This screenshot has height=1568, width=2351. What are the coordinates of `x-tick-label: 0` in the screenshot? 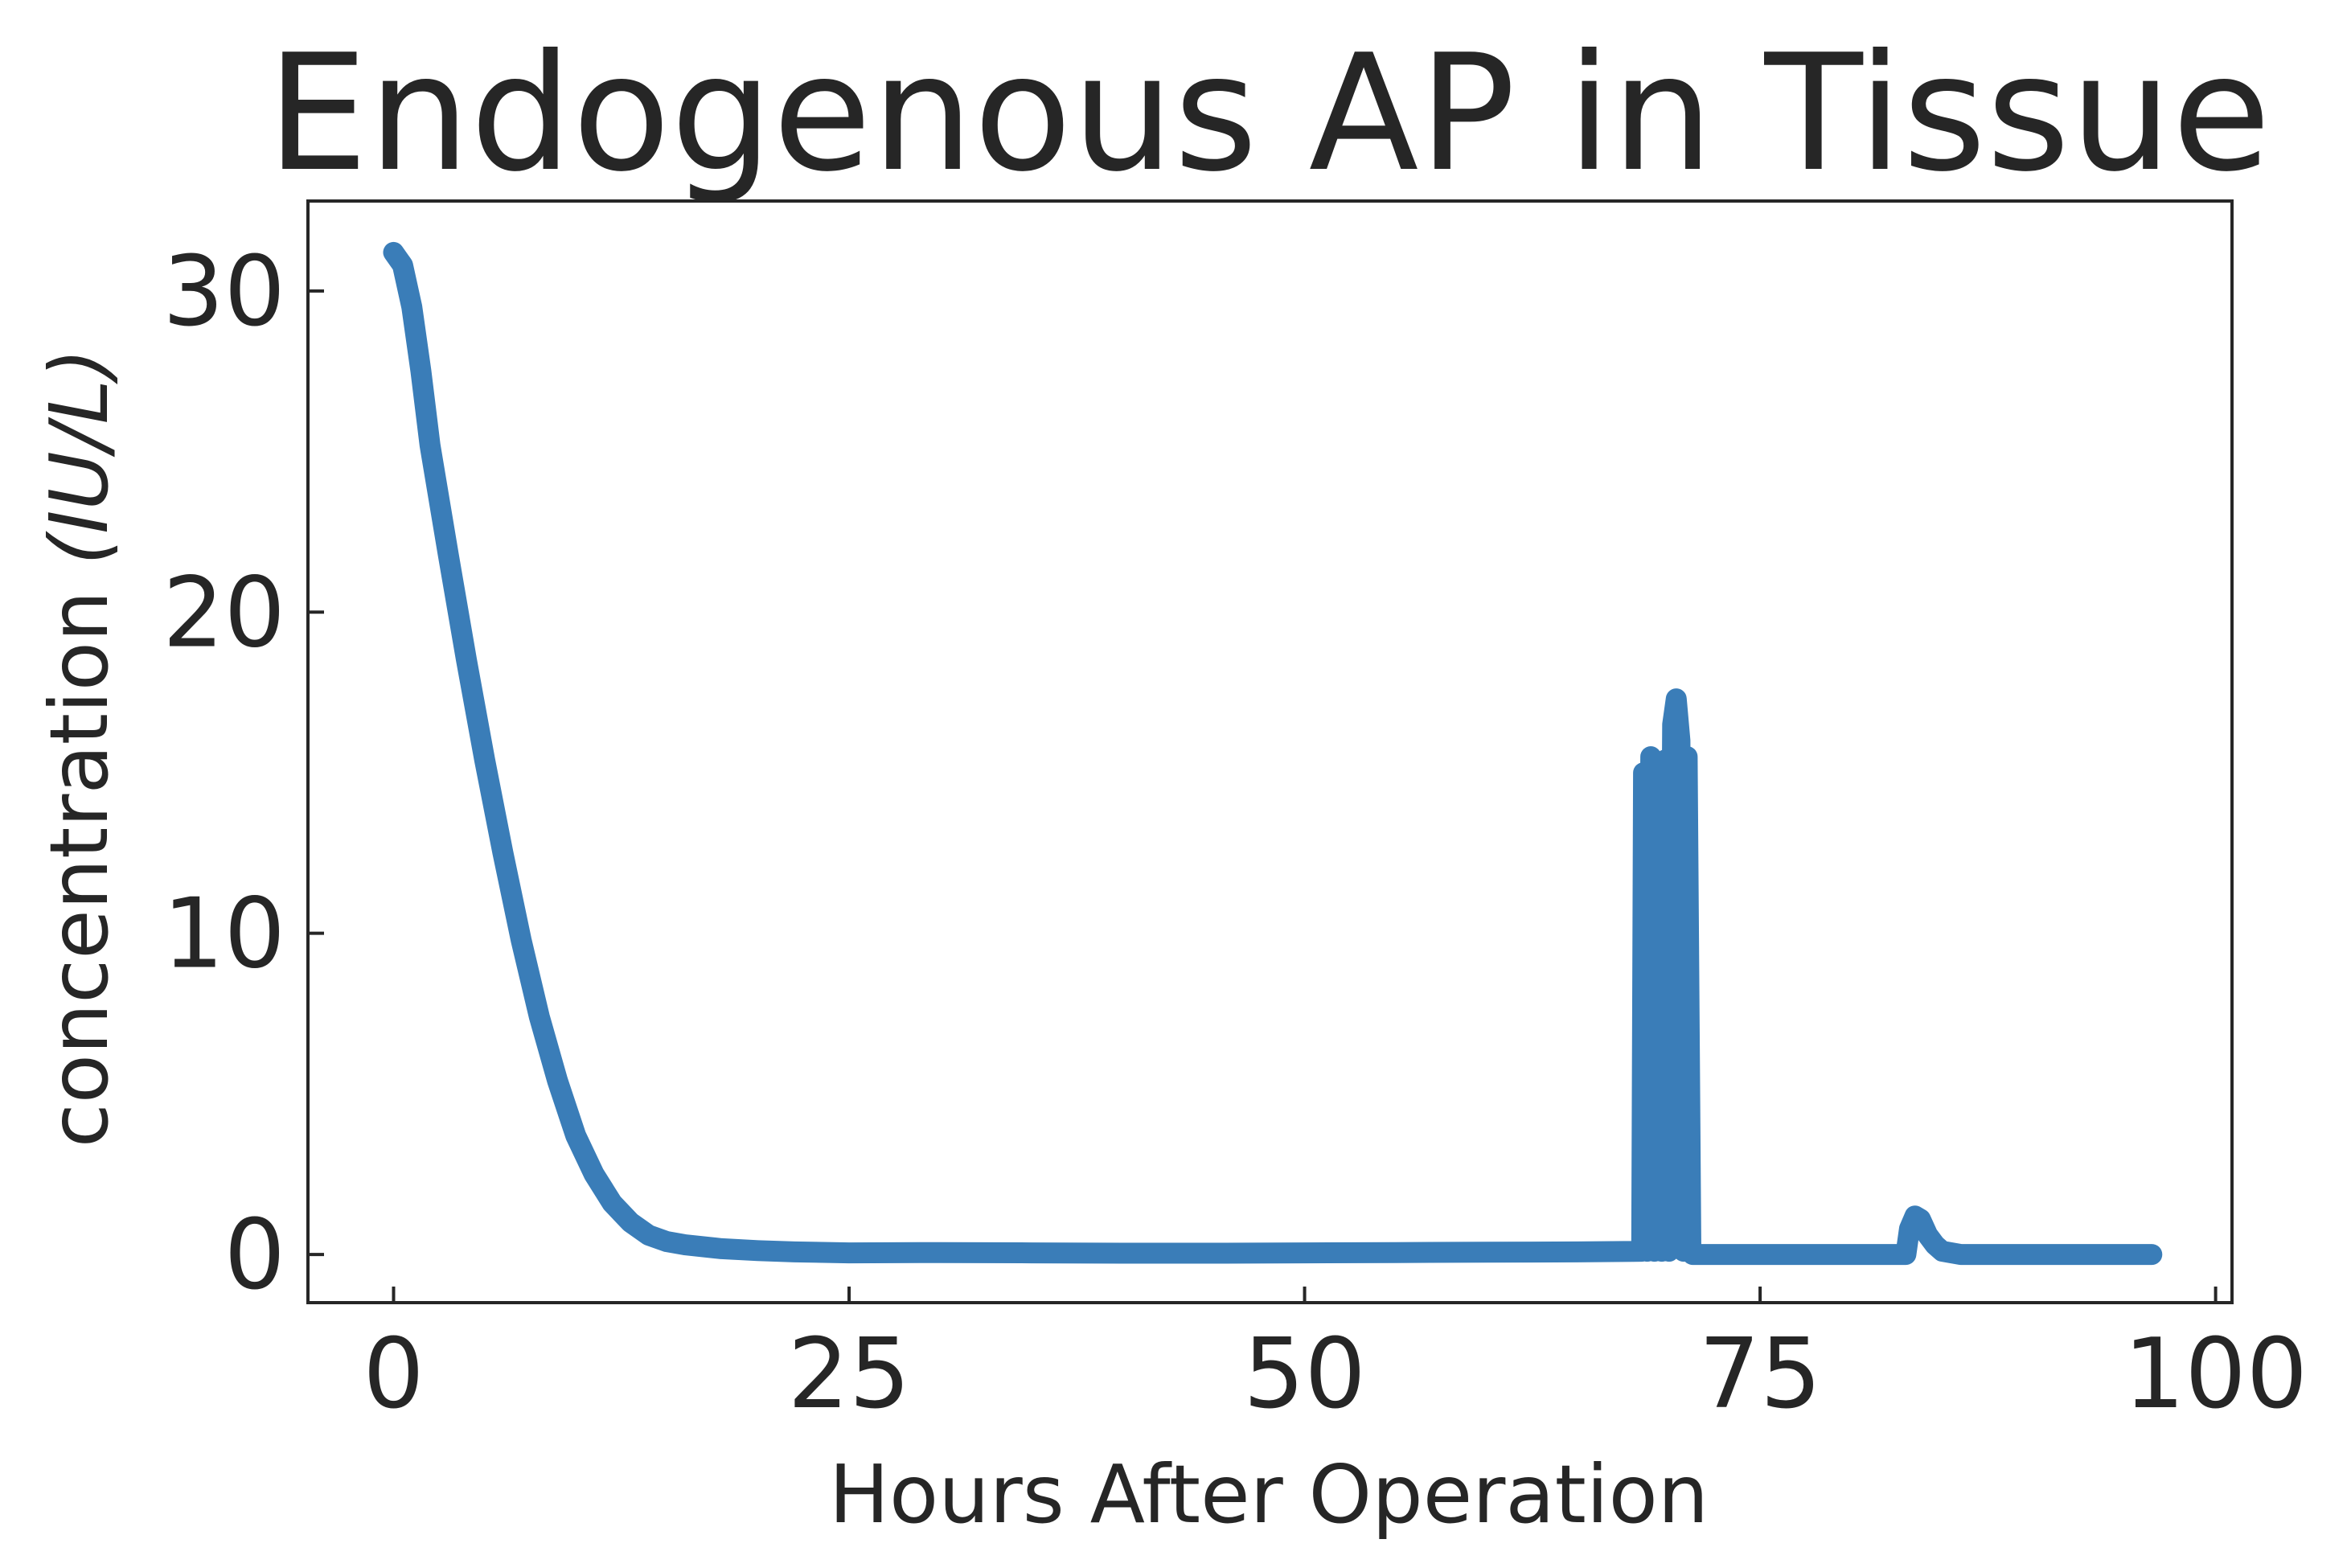 It's located at (393, 1374).